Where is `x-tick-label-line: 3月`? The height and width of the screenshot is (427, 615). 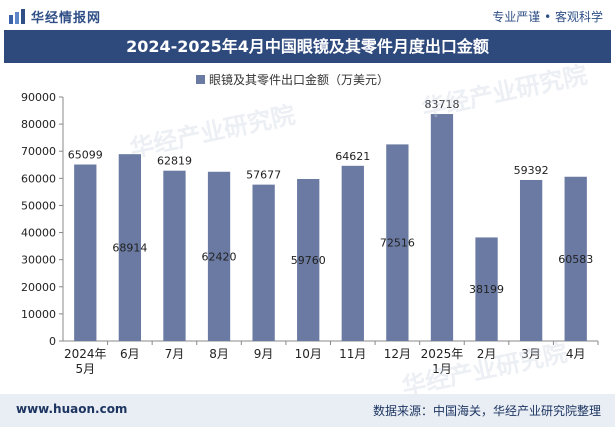 x-tick-label-line: 3月 is located at coordinates (531, 354).